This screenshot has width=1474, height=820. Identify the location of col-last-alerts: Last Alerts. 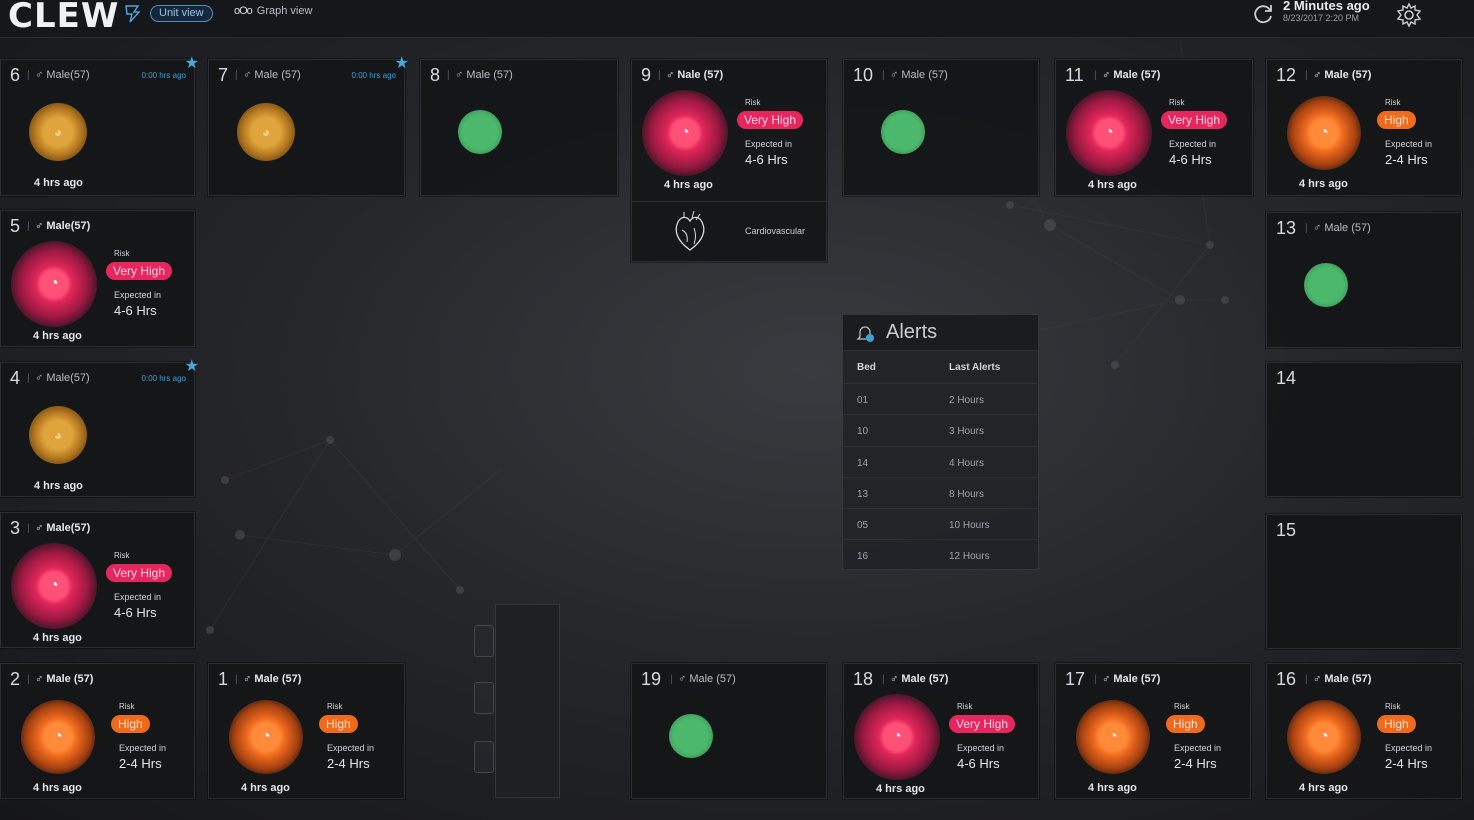
(975, 367).